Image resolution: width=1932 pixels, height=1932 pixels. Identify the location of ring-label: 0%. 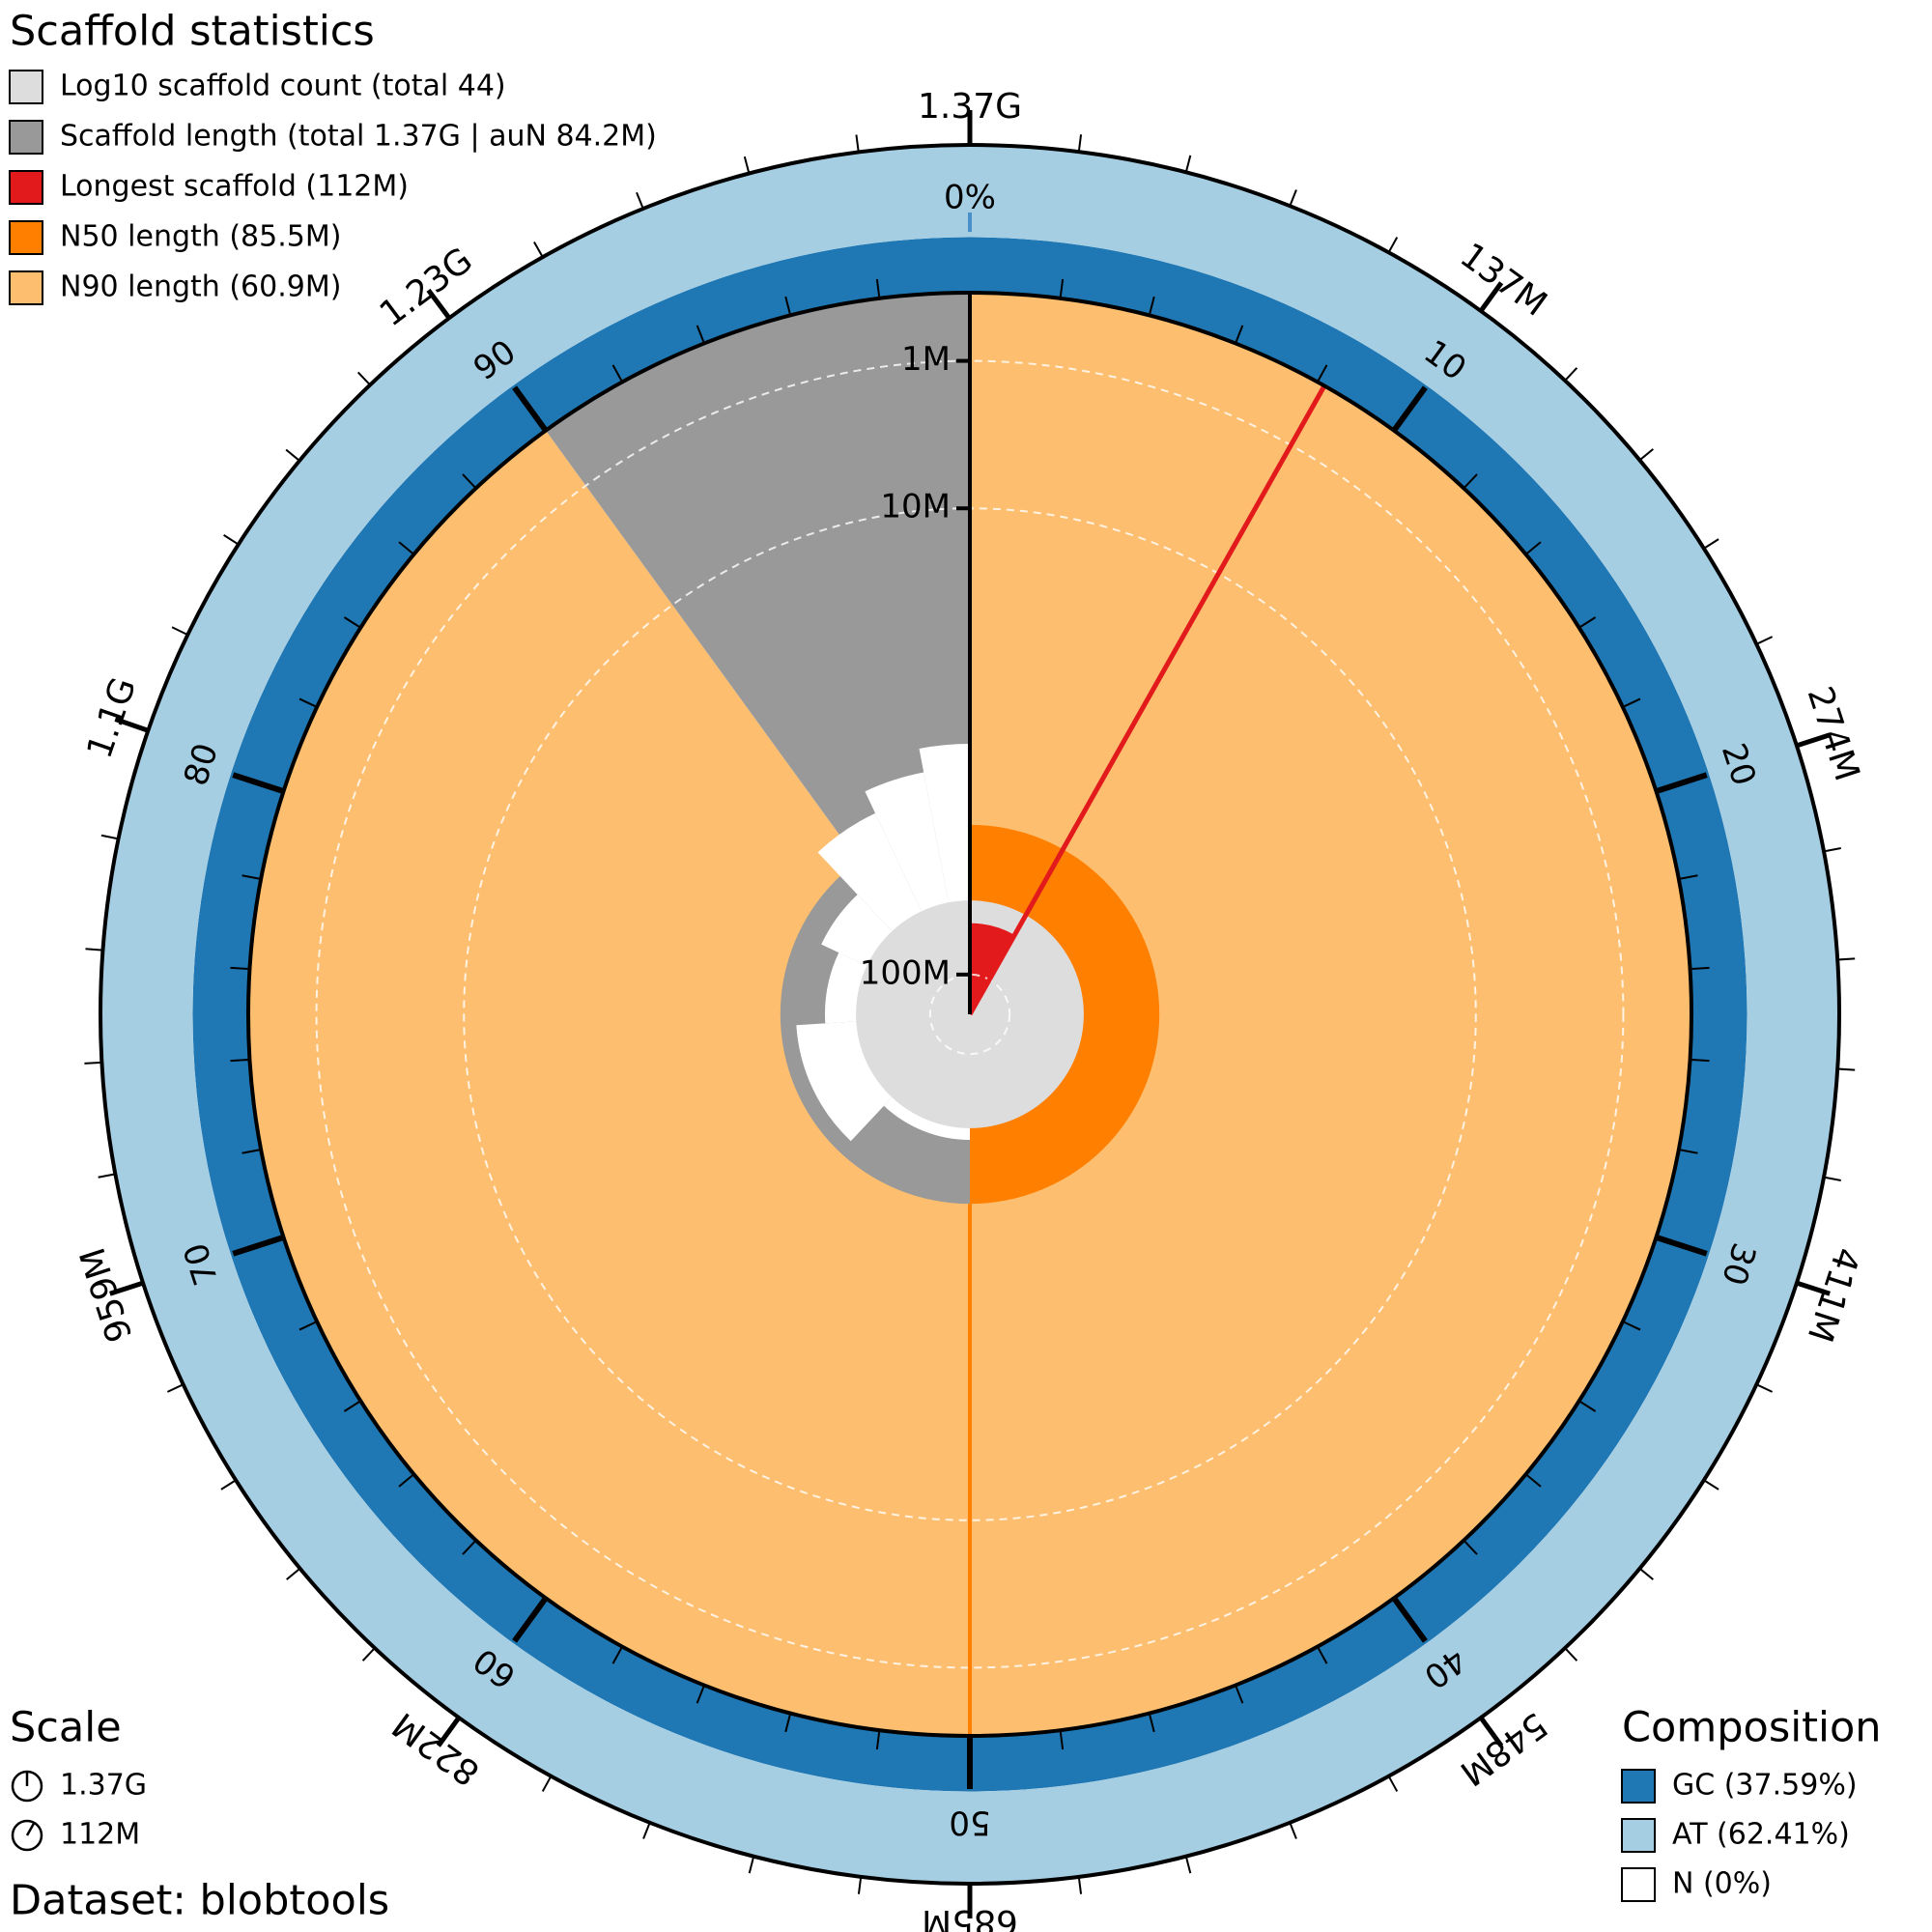
(970, 198).